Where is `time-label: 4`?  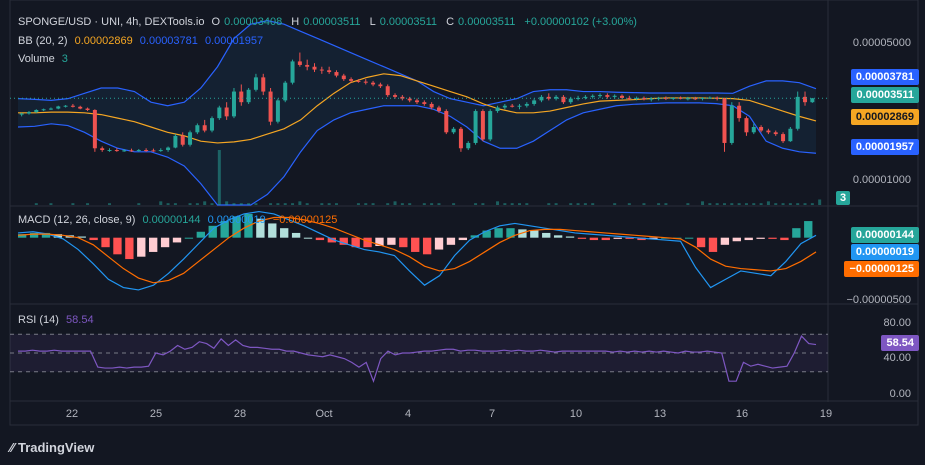 time-label: 4 is located at coordinates (408, 414).